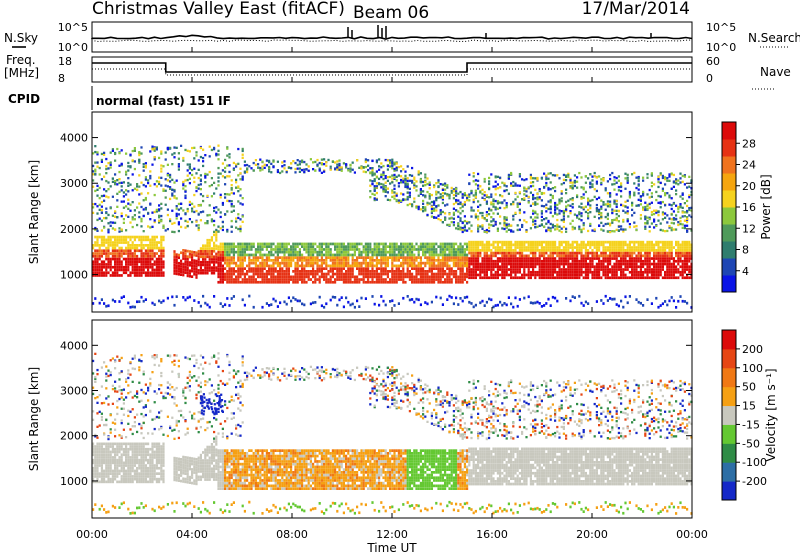 This screenshot has height=554, width=800. I want to click on noise-sky-label: N.Sky, so click(21, 38).